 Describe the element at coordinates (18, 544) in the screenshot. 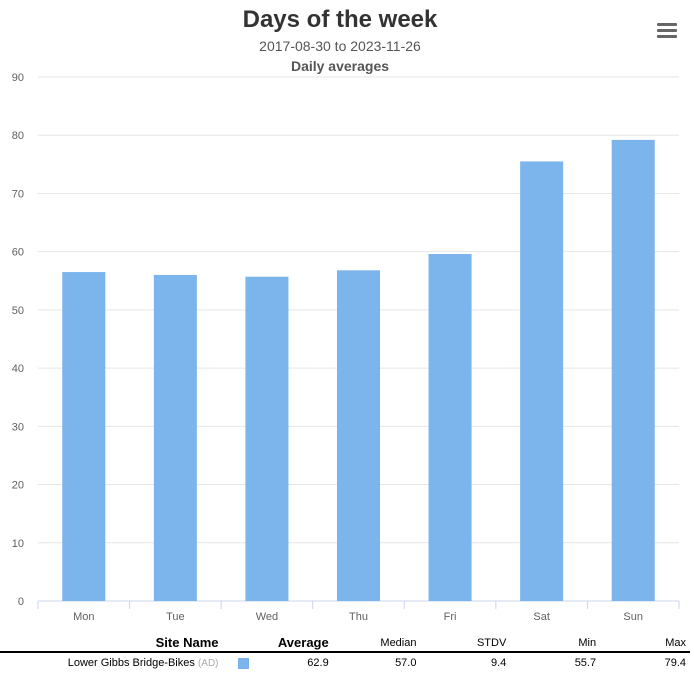

I see `y-tick-label: 10` at that location.